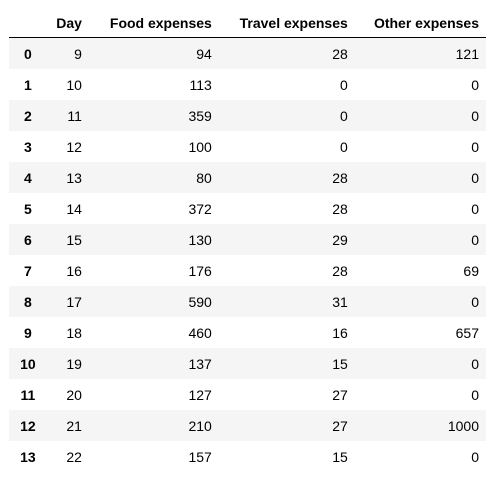 The height and width of the screenshot is (483, 486). Describe the element at coordinates (340, 332) in the screenshot. I see `cell-travel-expenses: 16` at that location.